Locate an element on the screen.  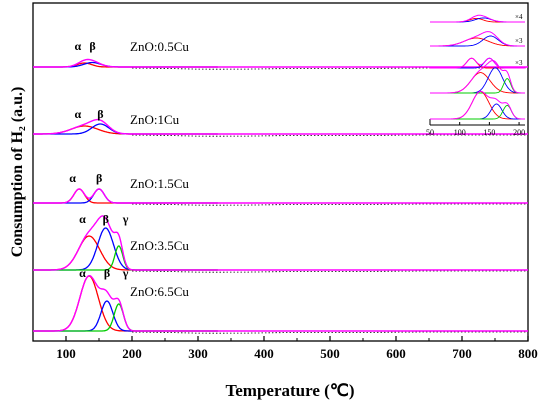
inset-x-tick-label: 100 is located at coordinates (460, 132).